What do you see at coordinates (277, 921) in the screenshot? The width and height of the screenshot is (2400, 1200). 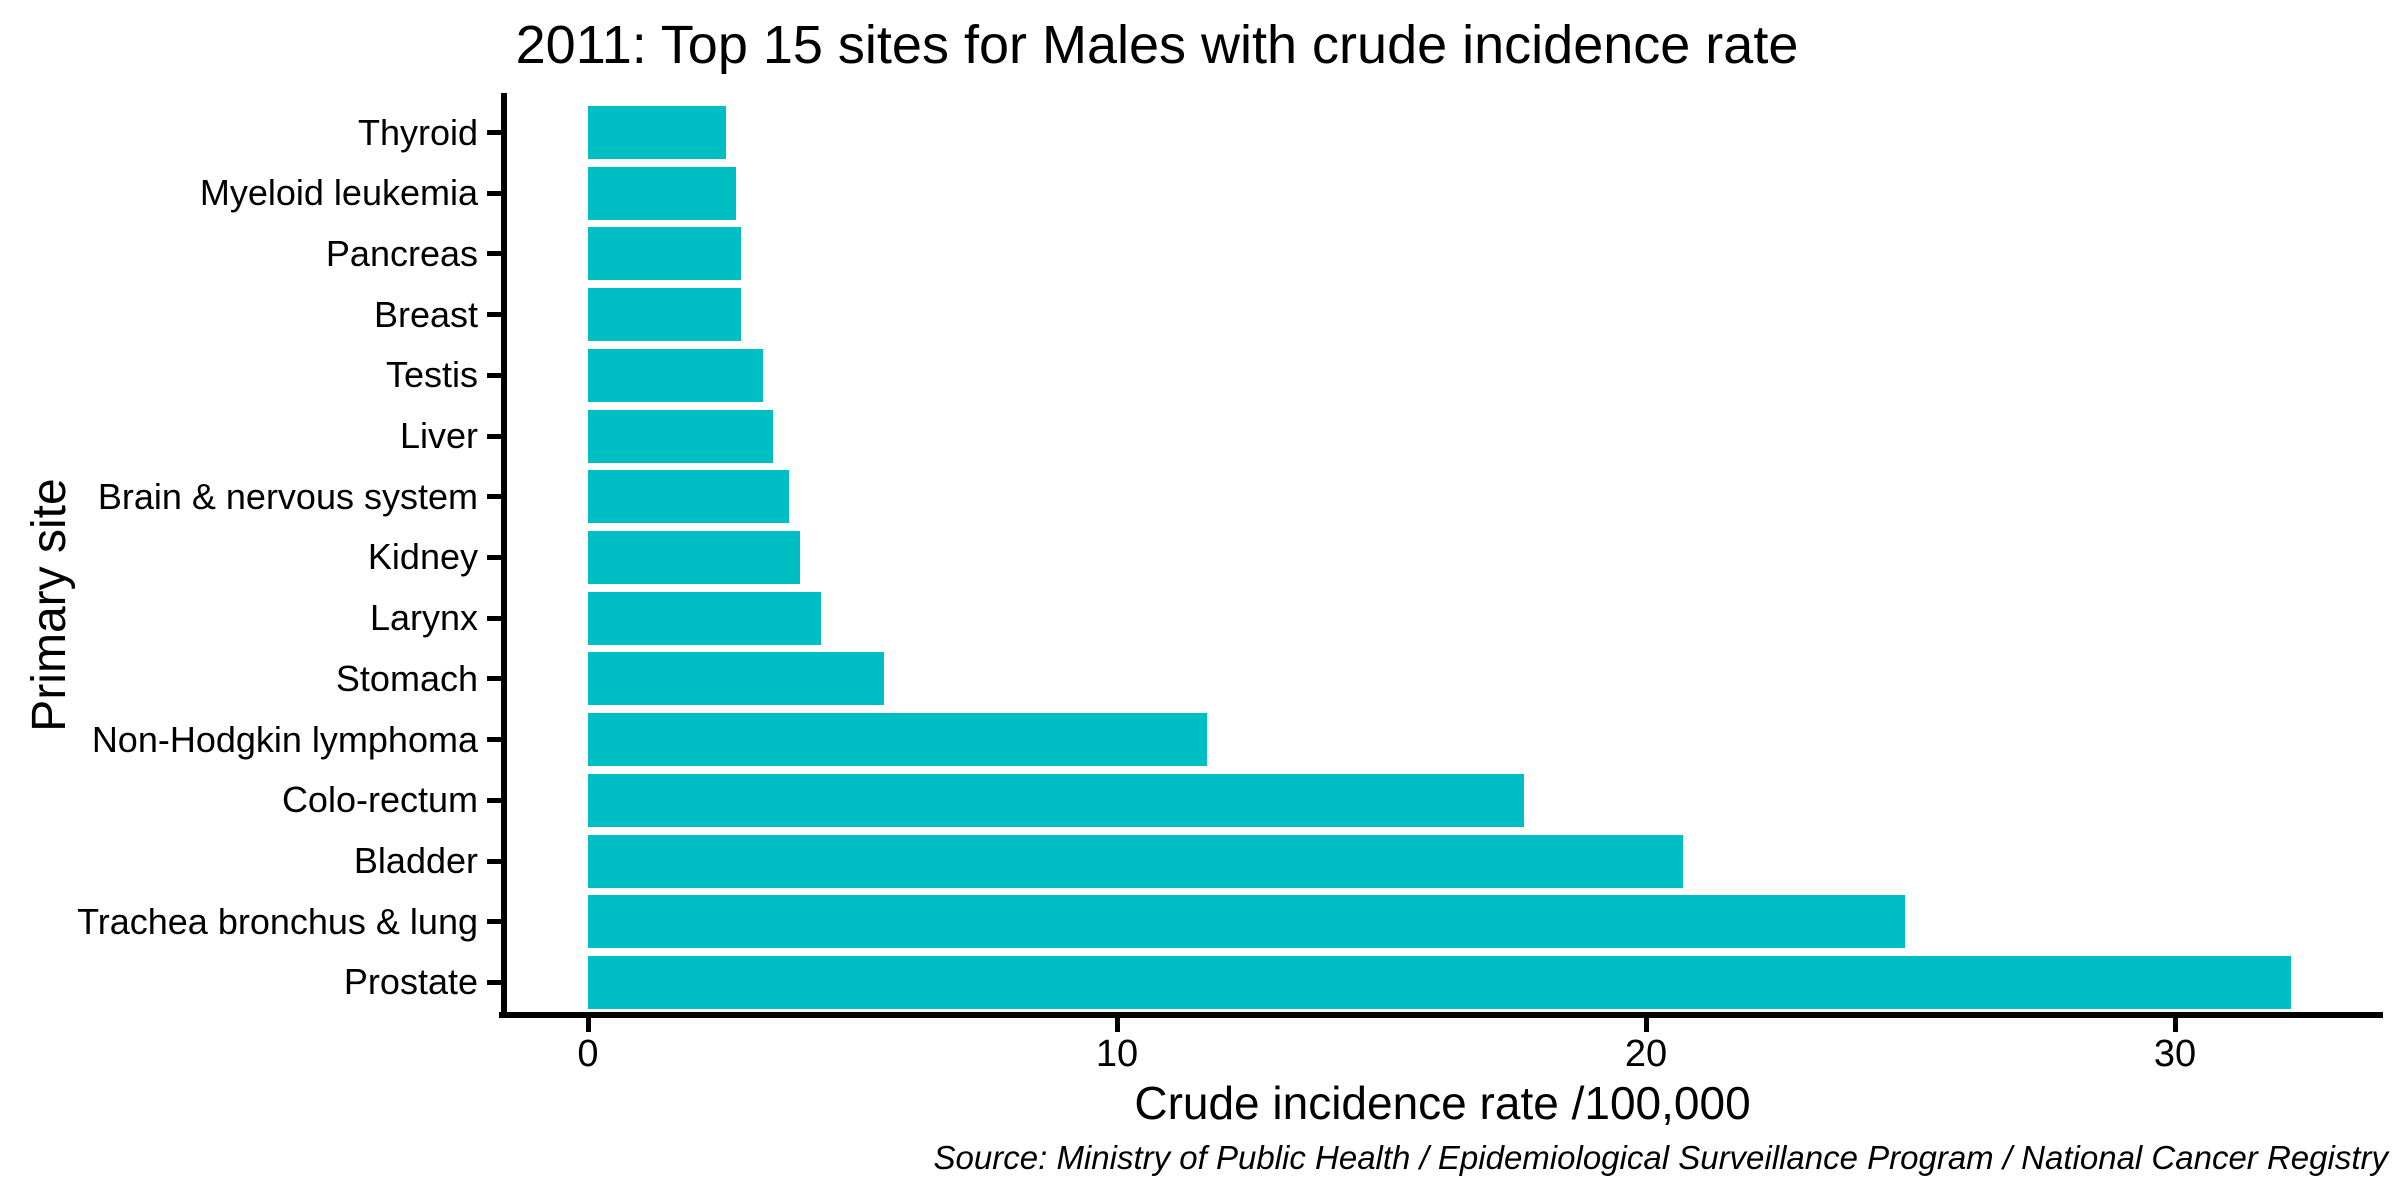 I see `y-tick-label: Trachea bronchus & lung` at bounding box center [277, 921].